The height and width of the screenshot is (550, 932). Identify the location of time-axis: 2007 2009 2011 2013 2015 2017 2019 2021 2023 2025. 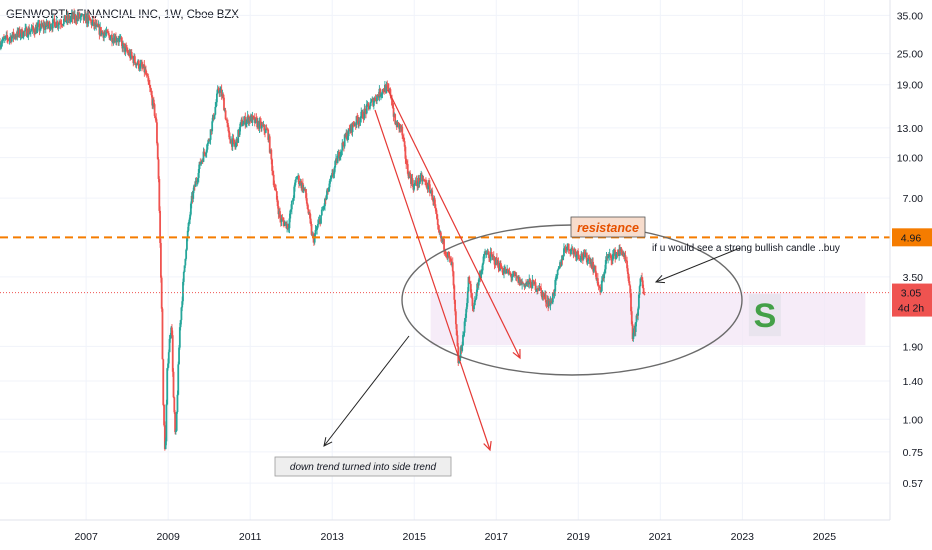
(445, 534).